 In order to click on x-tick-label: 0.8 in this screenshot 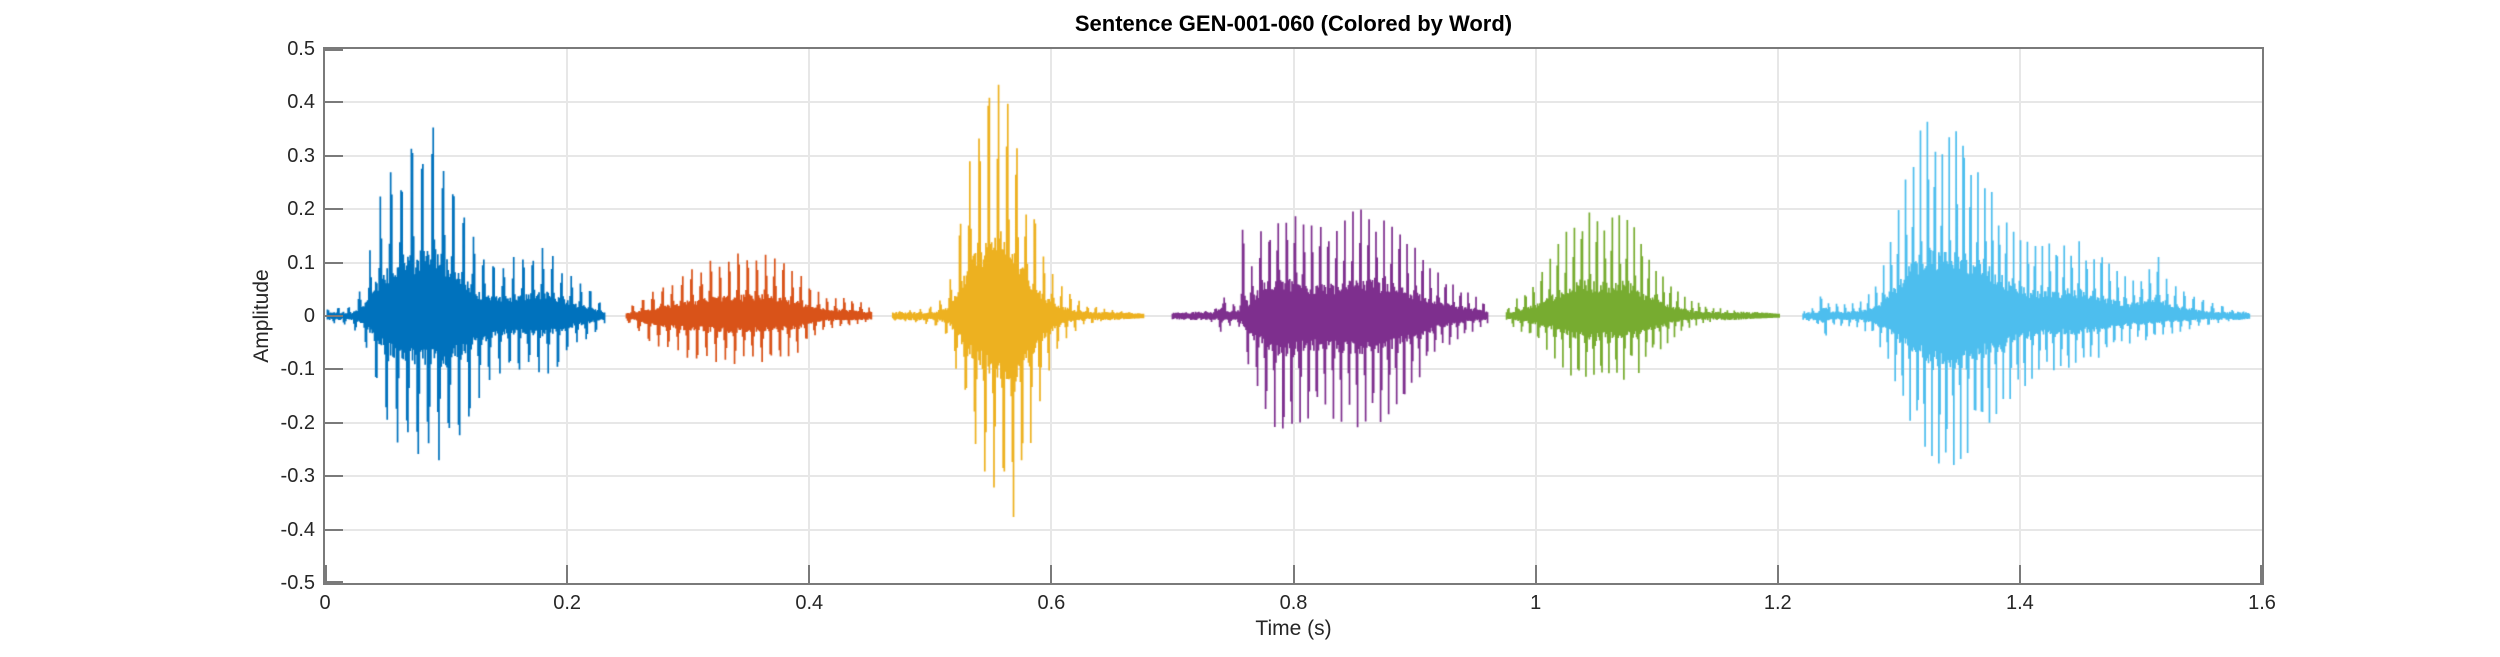, I will do `click(1293, 603)`.